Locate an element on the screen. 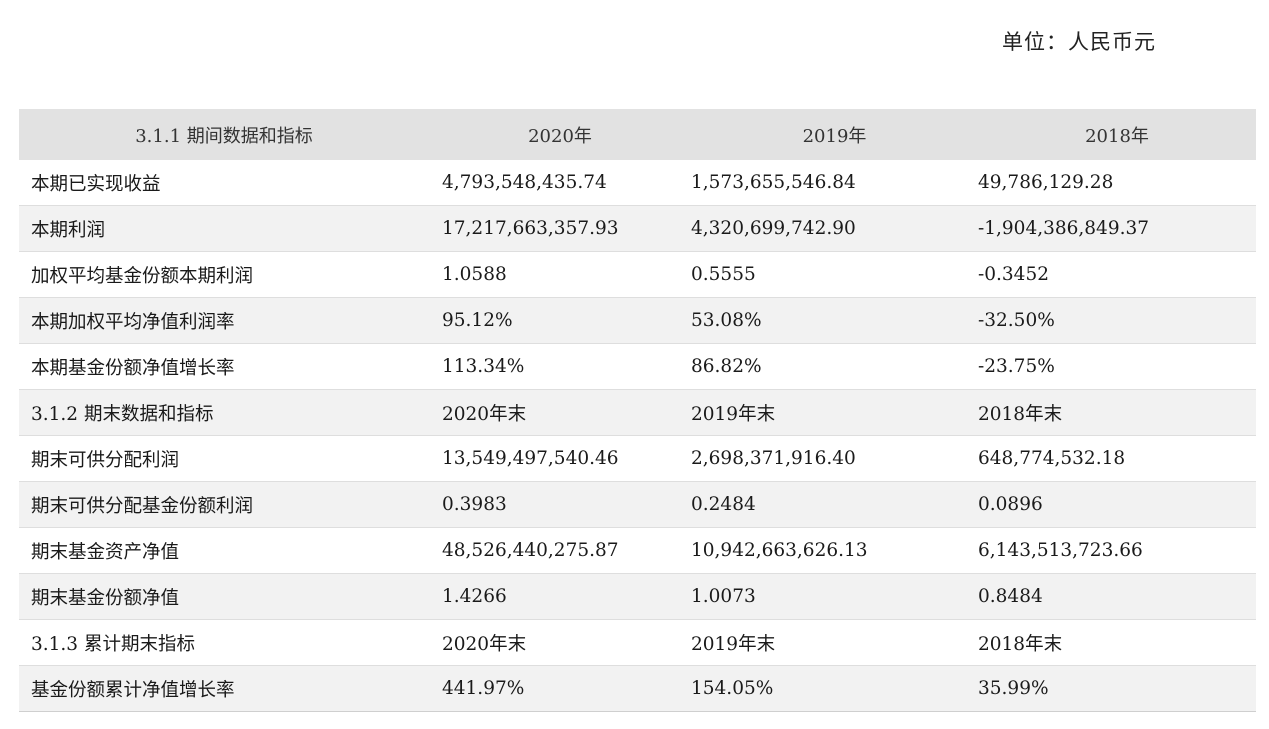  value-2018: -0.3452 is located at coordinates (1117, 274).